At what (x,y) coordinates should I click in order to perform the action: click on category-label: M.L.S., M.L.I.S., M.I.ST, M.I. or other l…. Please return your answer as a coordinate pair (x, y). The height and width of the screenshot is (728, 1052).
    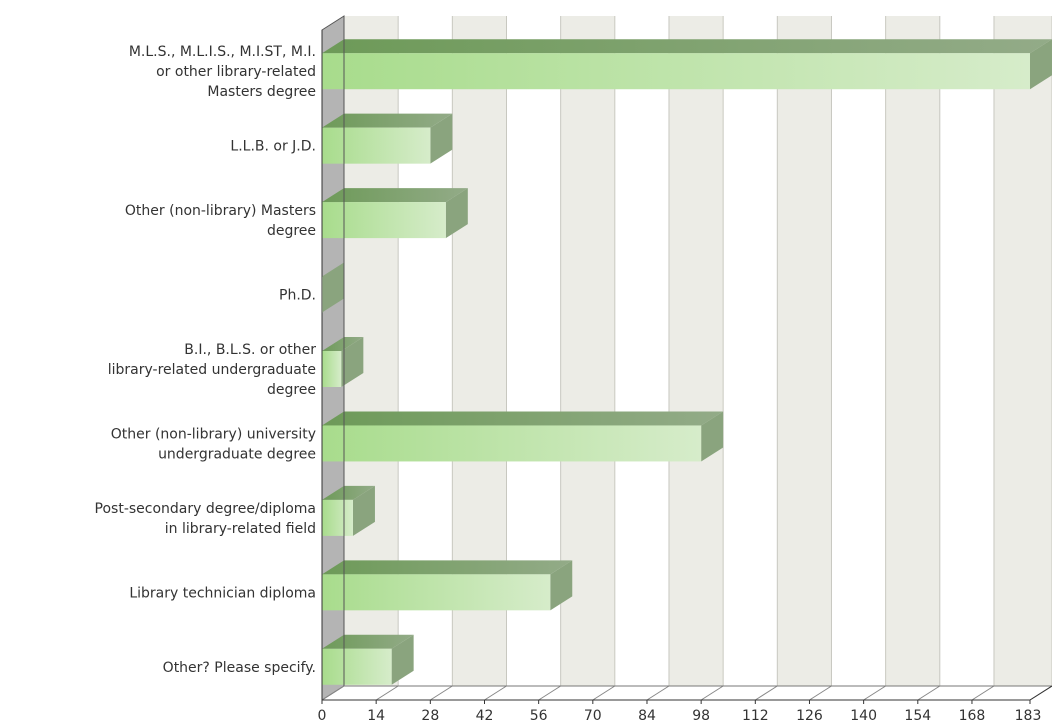
    Looking at the image, I should click on (222, 72).